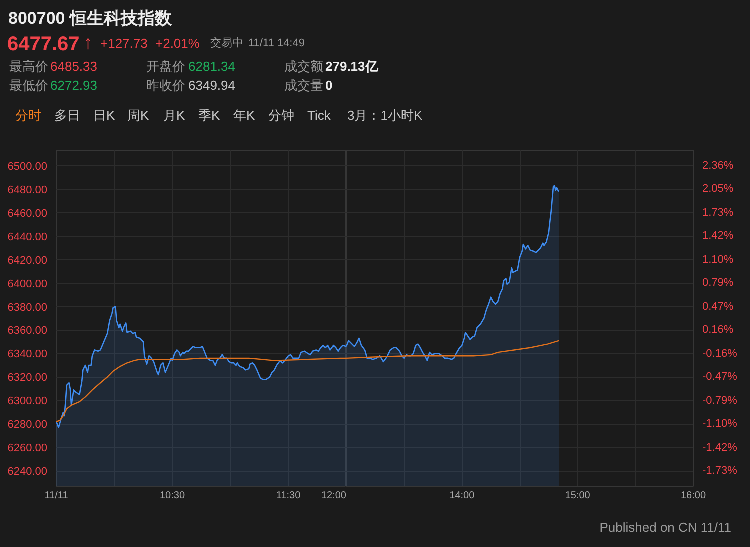 The width and height of the screenshot is (750, 547). I want to click on text: -1.73%, so click(720, 471).